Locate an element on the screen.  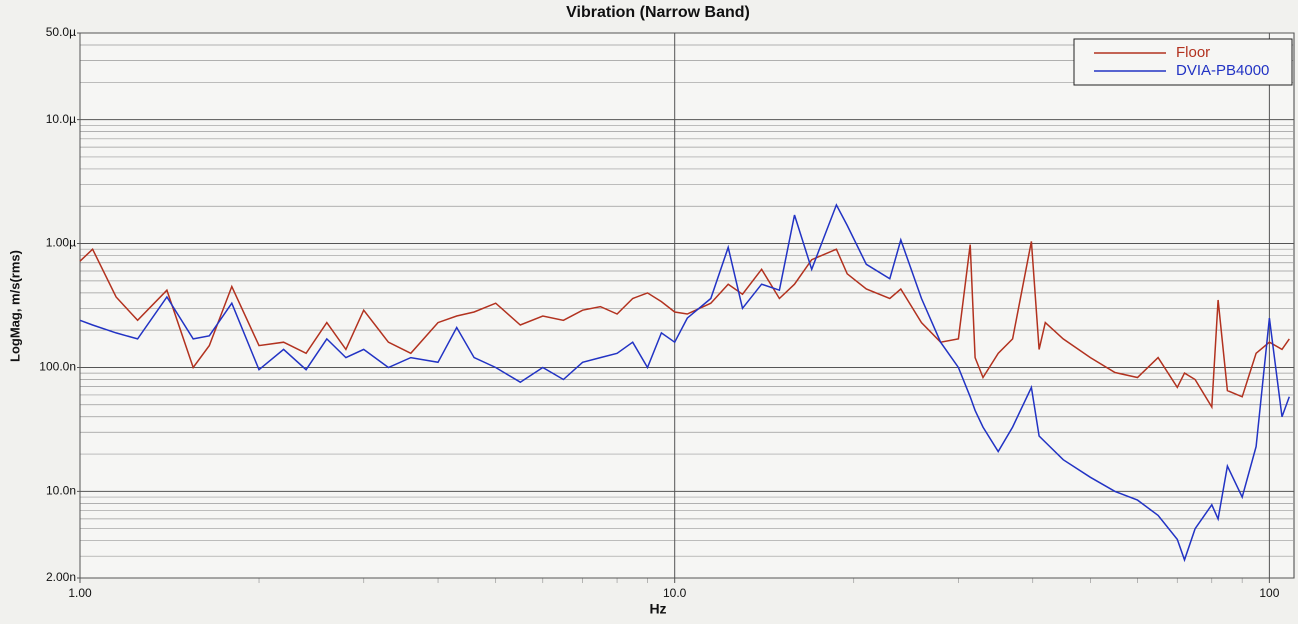
x-tick-label: 10.0 is located at coordinates (675, 593).